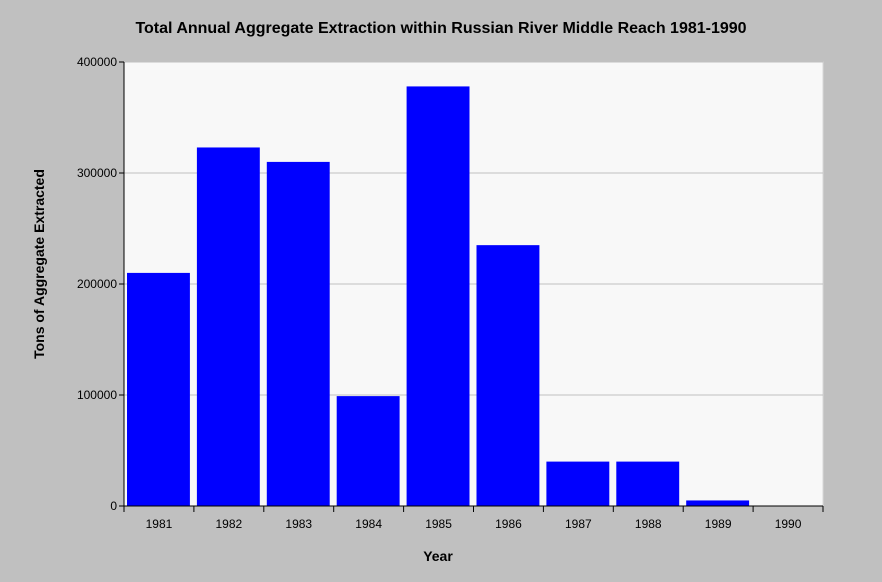  What do you see at coordinates (97, 62) in the screenshot?
I see `y-tick-label: 400000` at bounding box center [97, 62].